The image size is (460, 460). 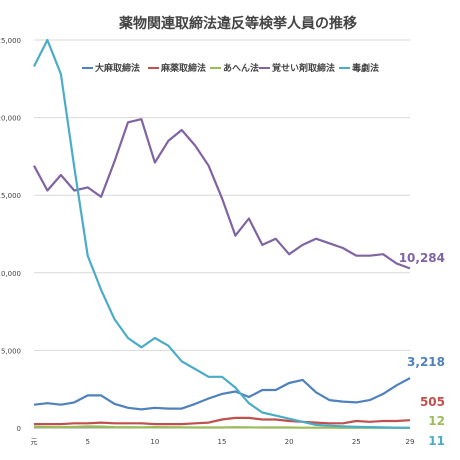 What do you see at coordinates (289, 442) in the screenshot?
I see `x-tick-label: 20` at bounding box center [289, 442].